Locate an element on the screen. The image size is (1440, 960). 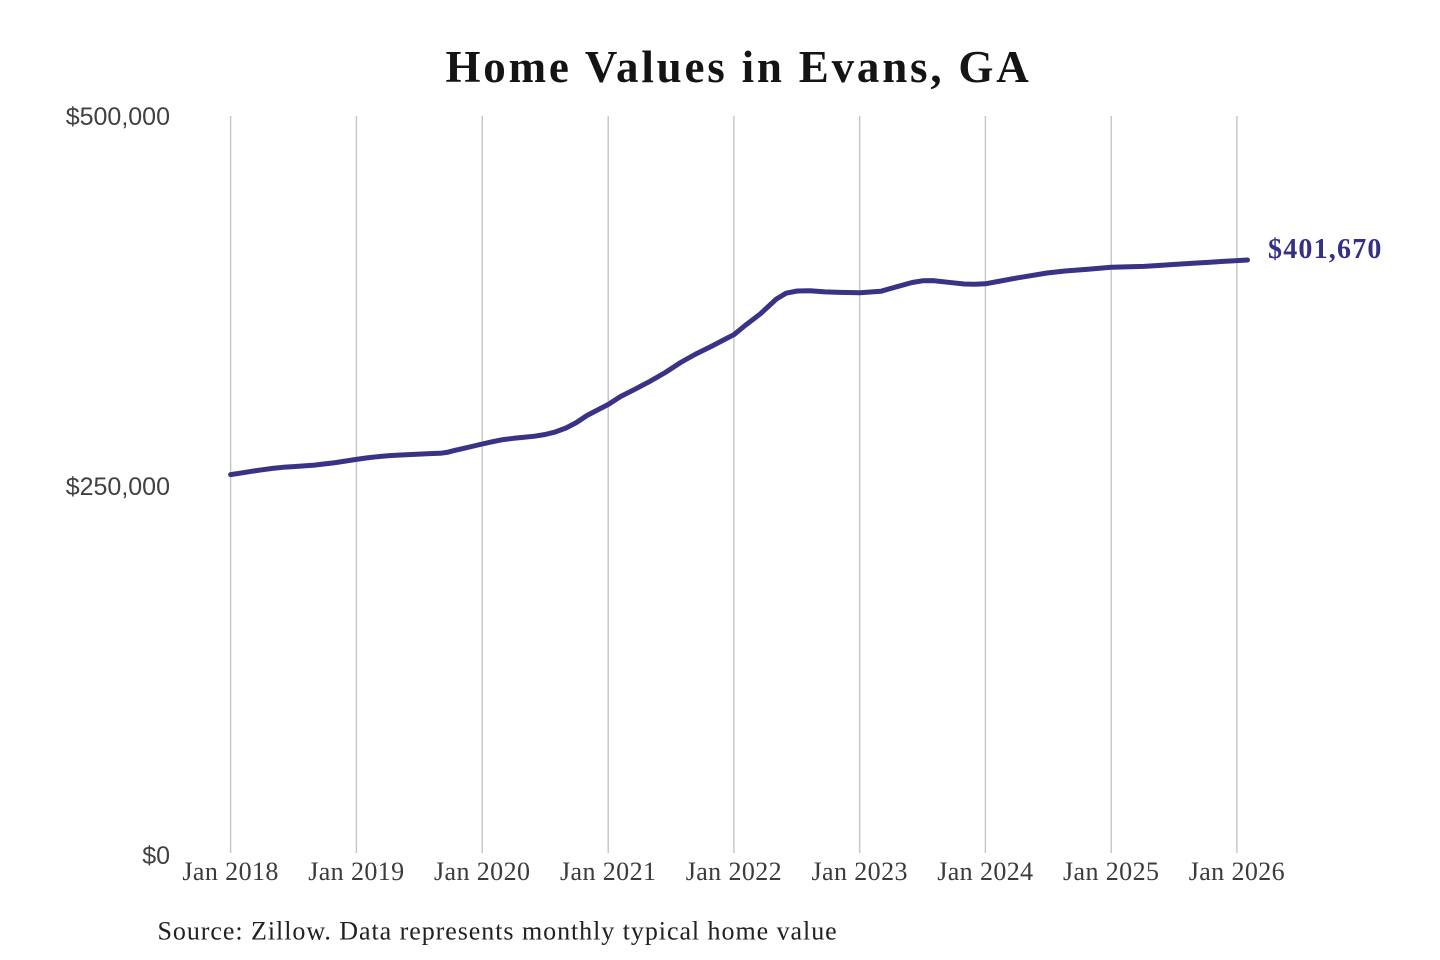
svg-text: Home Values in Evans, GA is located at coordinates (738, 67).